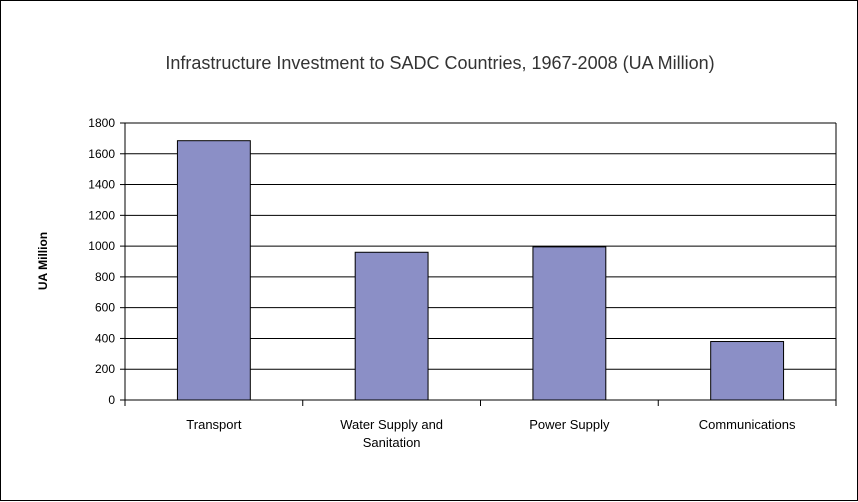  What do you see at coordinates (569, 424) in the screenshot?
I see `x-tick-label: Power Supply` at bounding box center [569, 424].